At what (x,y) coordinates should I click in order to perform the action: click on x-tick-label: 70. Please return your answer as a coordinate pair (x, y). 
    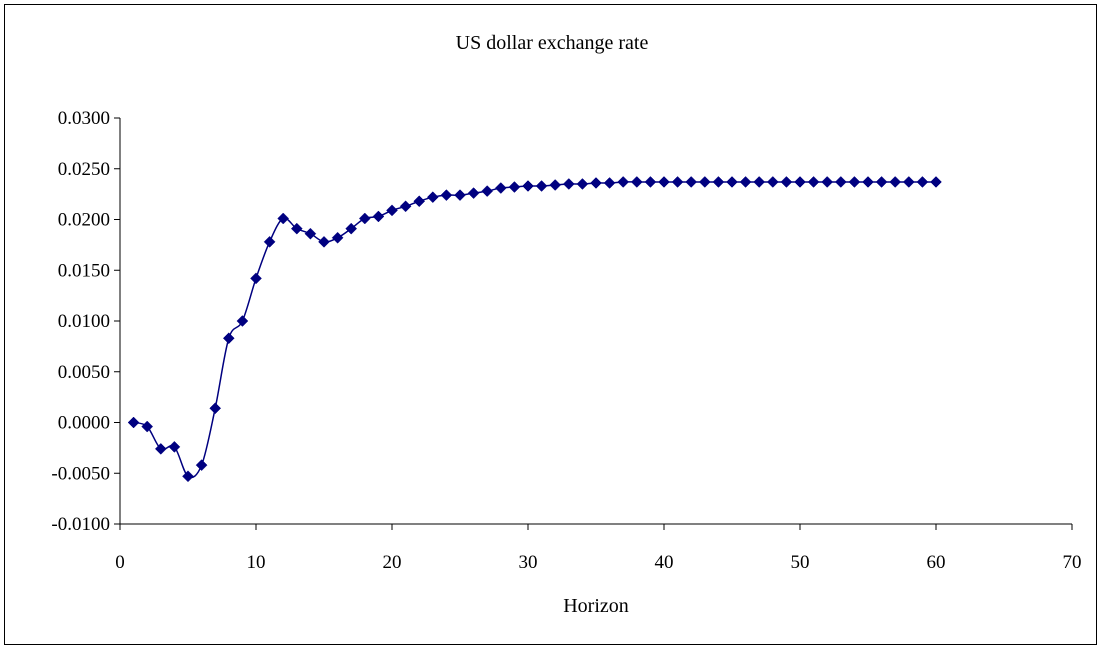
    Looking at the image, I should click on (1072, 562).